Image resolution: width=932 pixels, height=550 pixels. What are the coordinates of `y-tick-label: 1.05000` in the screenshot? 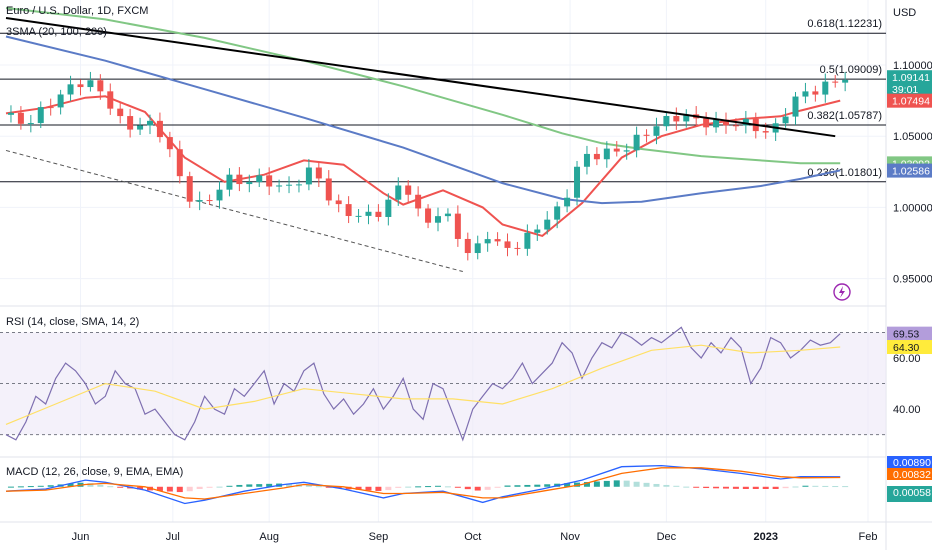 It's located at (912, 137).